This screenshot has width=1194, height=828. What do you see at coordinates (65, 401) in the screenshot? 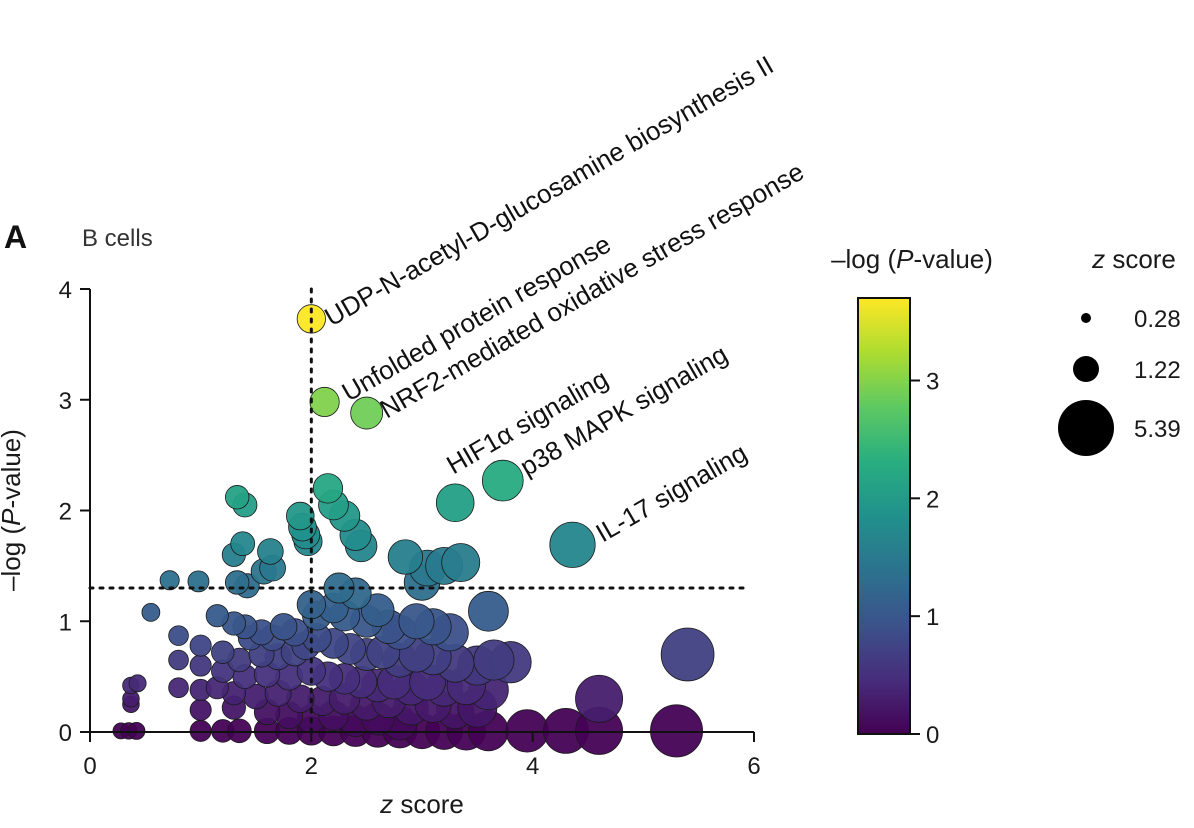
I see `y-tick-label: 3` at bounding box center [65, 401].